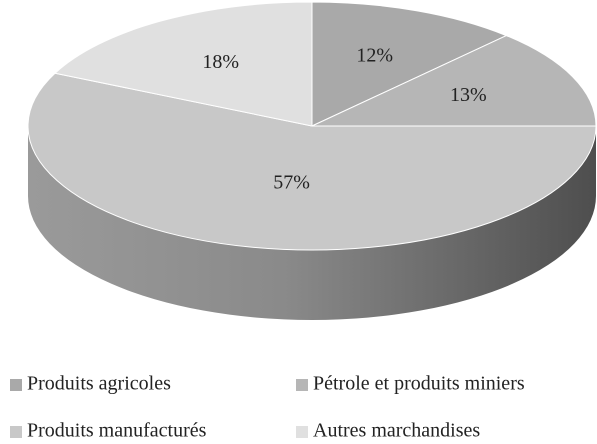 This screenshot has height=444, width=597. What do you see at coordinates (396, 431) in the screenshot?
I see `legend-label: Autres marchandises` at bounding box center [396, 431].